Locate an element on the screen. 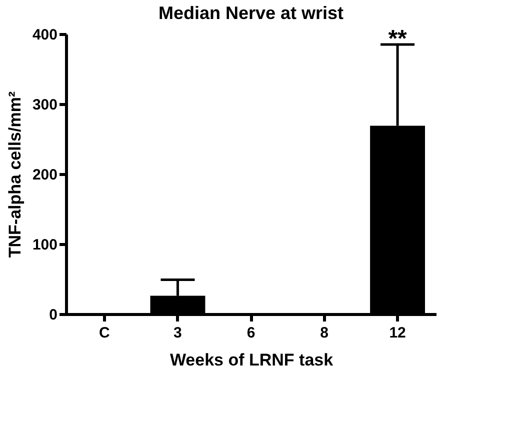 The width and height of the screenshot is (522, 428). y-tick-label: 100 is located at coordinates (45, 245).